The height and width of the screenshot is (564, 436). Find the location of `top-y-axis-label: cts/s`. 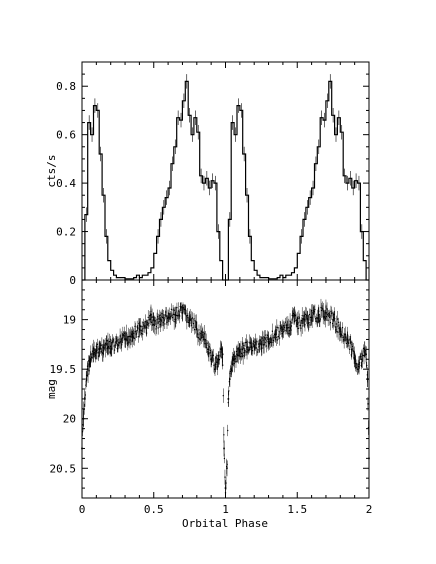

top-y-axis-label: cts/s is located at coordinates (51, 170).